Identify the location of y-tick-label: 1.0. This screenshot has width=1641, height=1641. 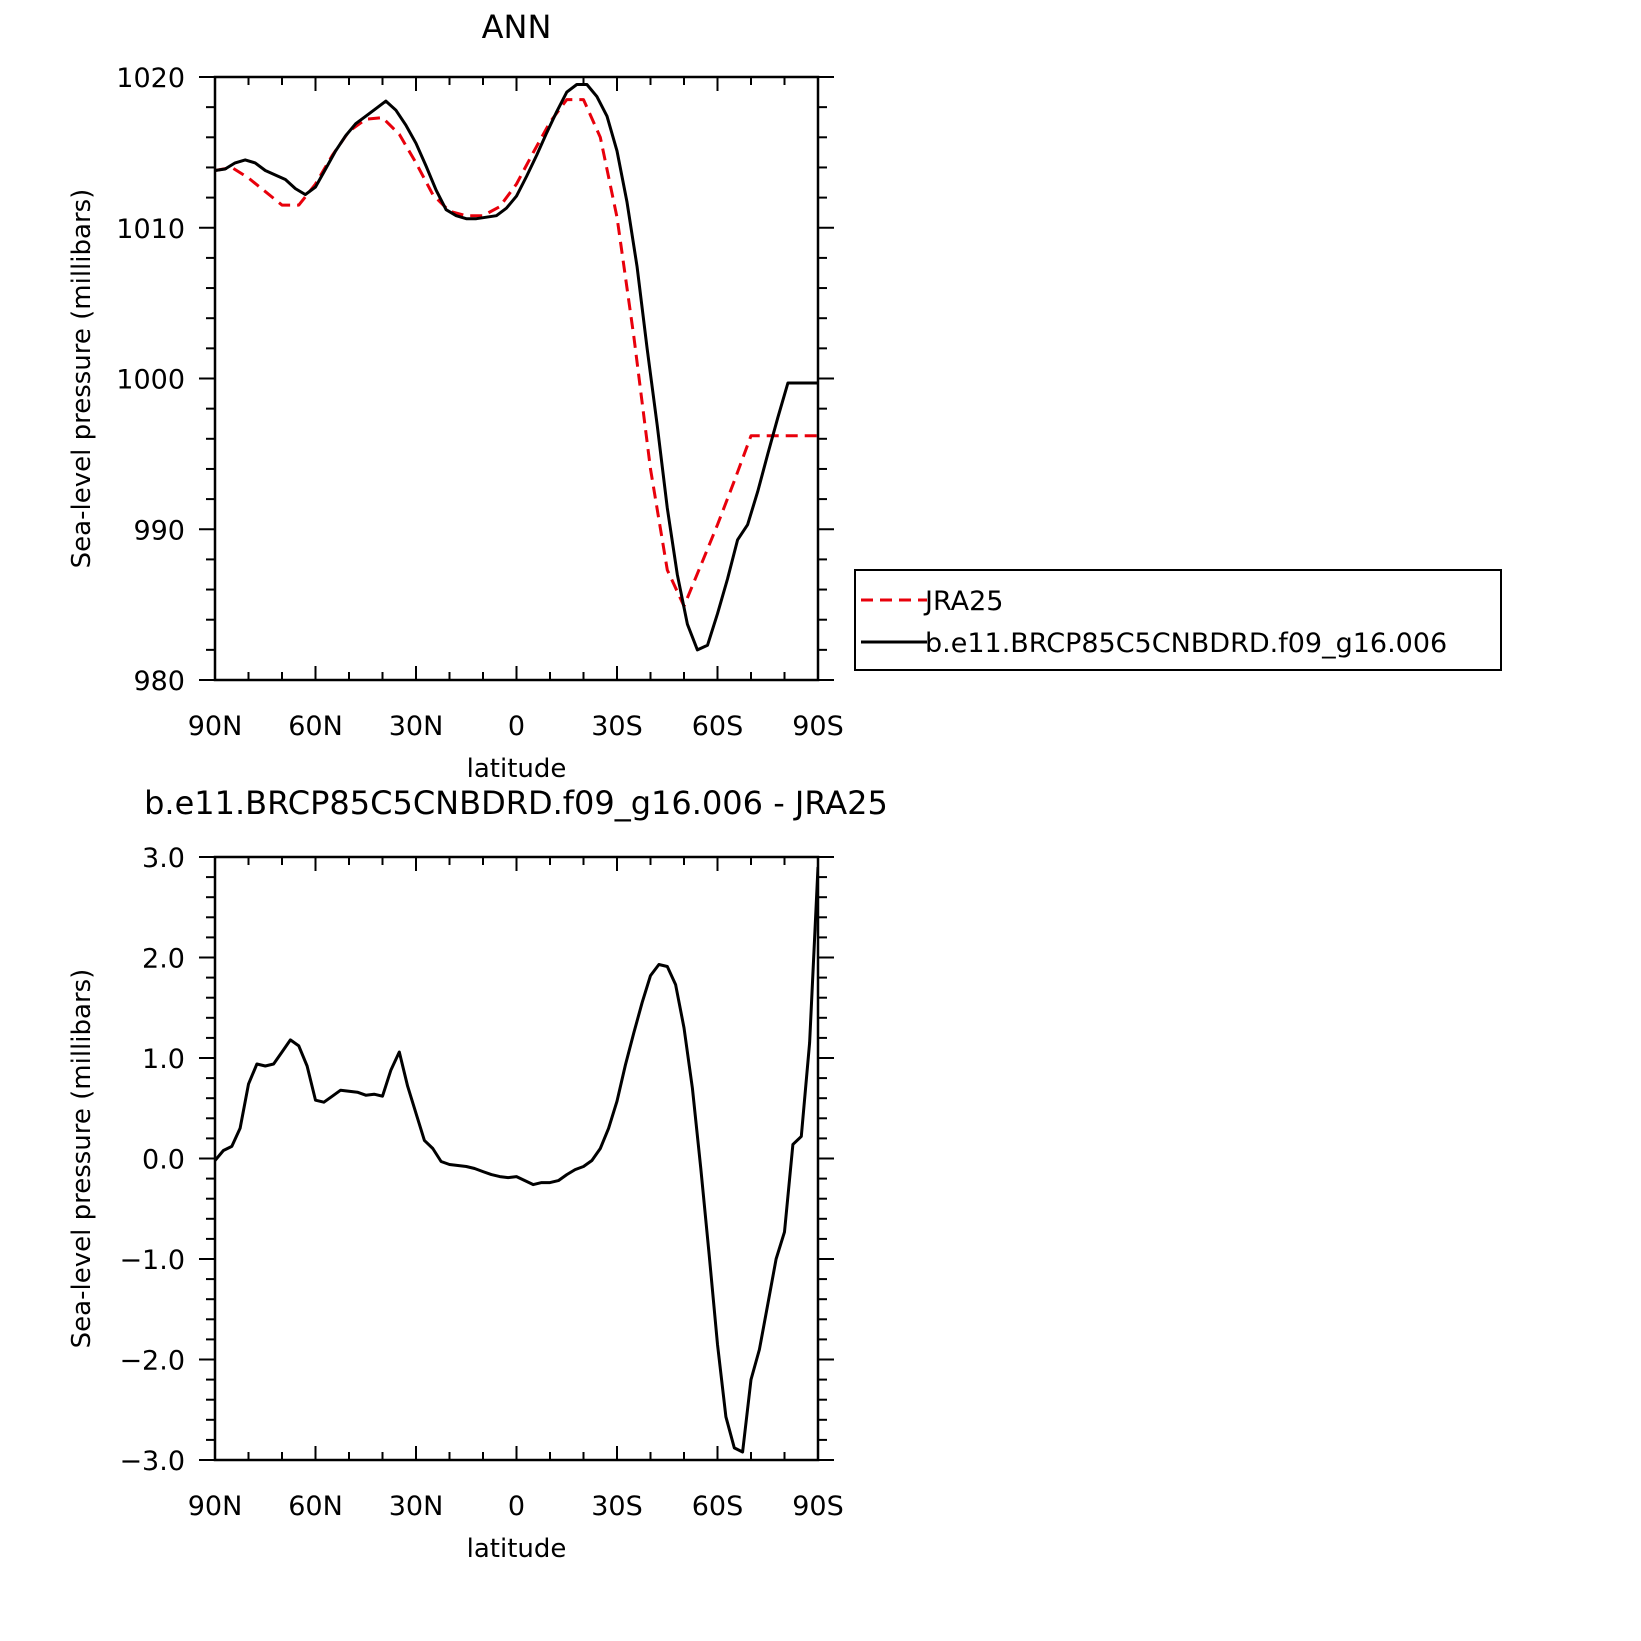
(163, 1059).